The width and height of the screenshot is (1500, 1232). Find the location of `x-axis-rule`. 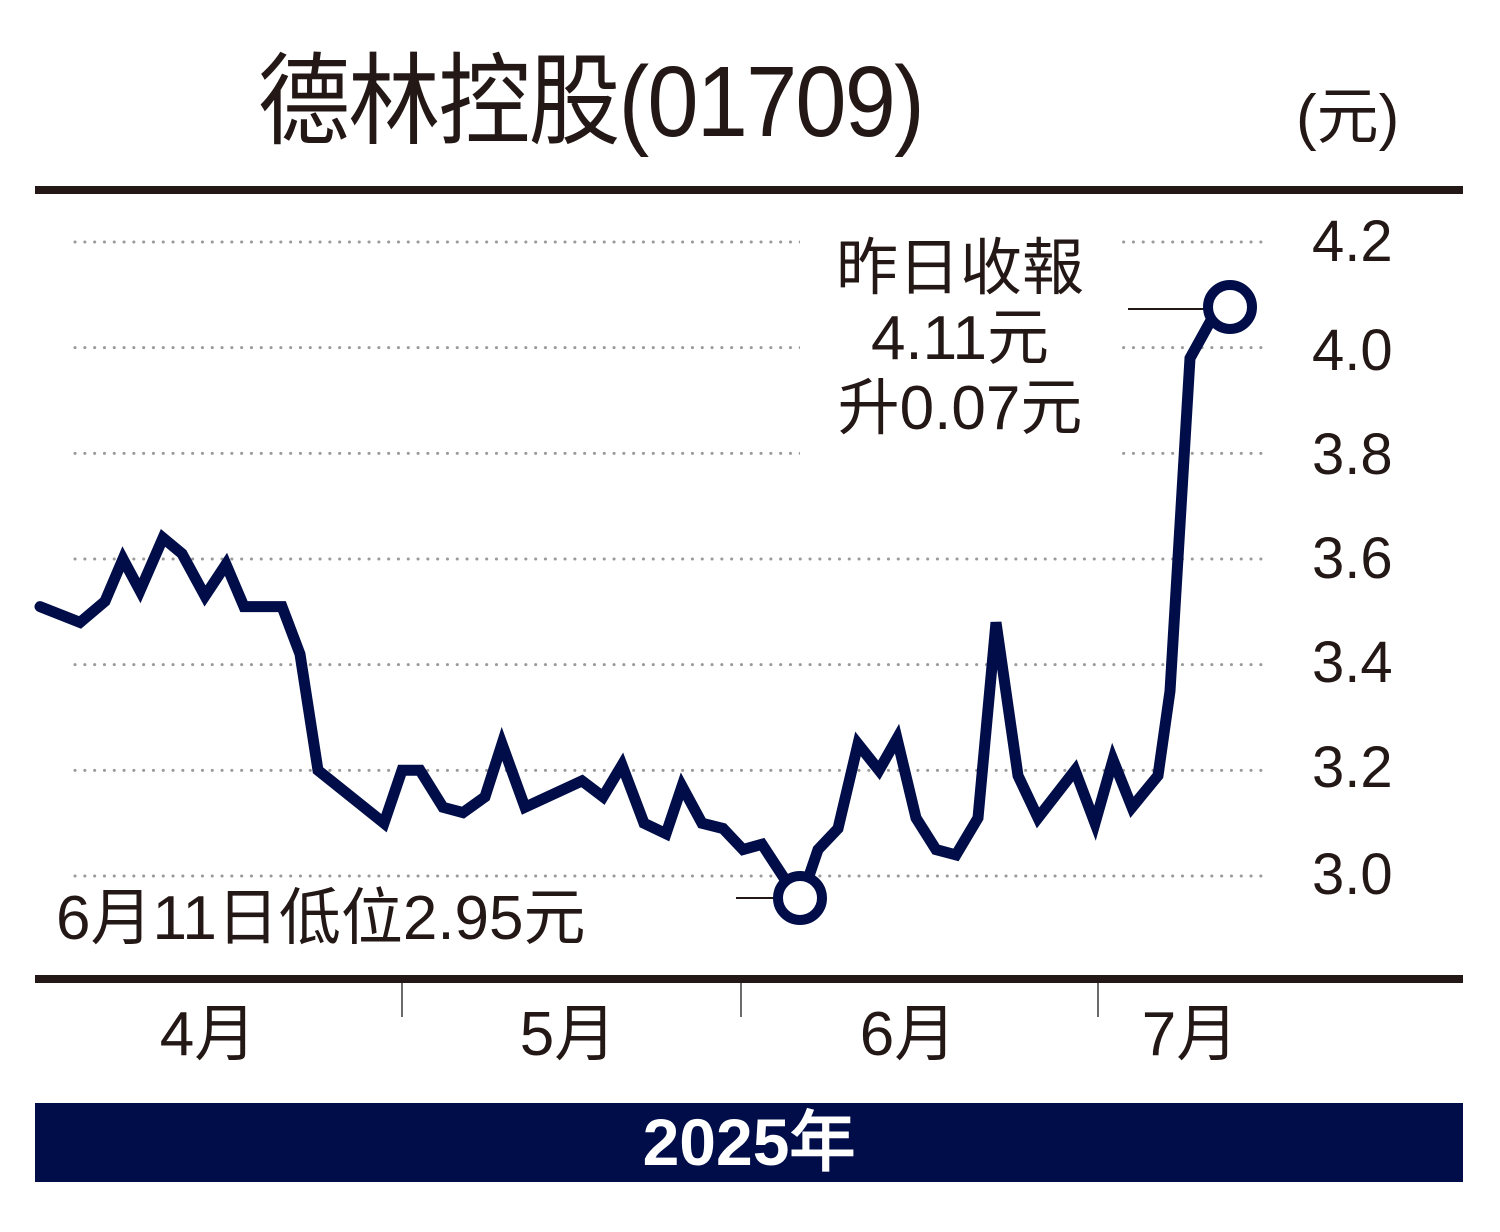

x-axis-rule is located at coordinates (749, 979).